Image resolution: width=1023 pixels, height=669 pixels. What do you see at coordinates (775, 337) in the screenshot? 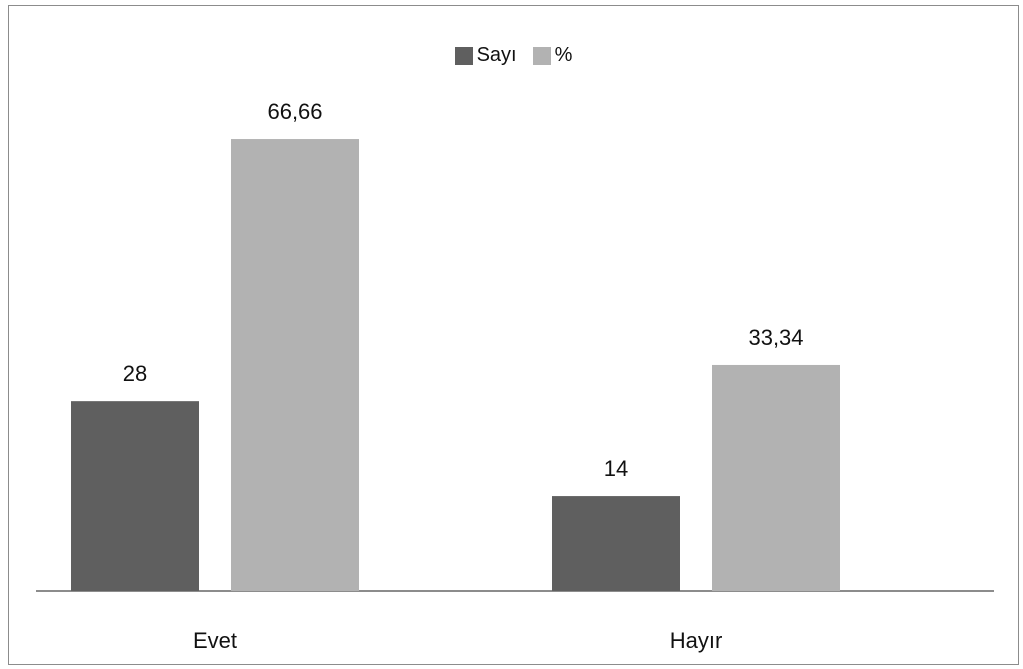
I see `data-label: 33,34` at bounding box center [775, 337].